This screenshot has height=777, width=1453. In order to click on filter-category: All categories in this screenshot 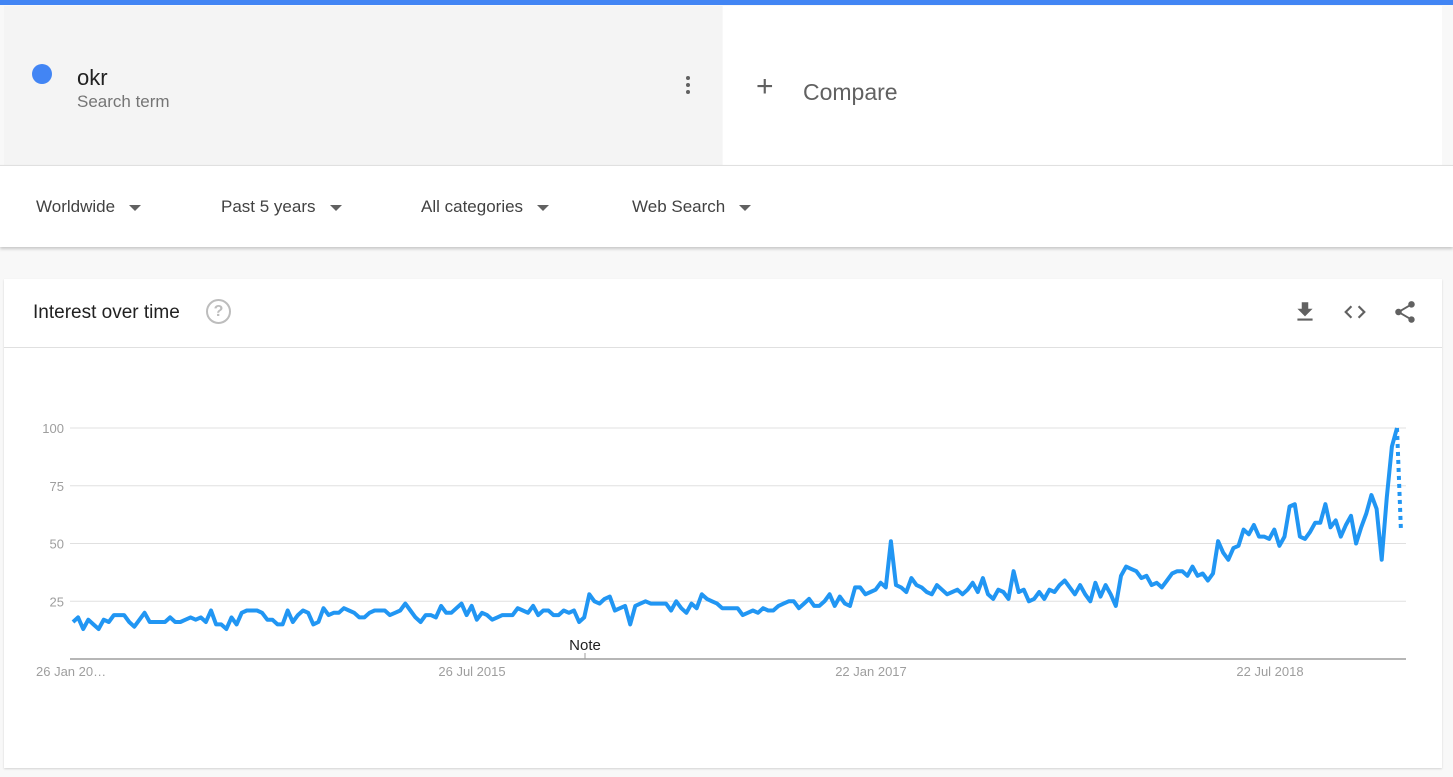, I will do `click(485, 207)`.